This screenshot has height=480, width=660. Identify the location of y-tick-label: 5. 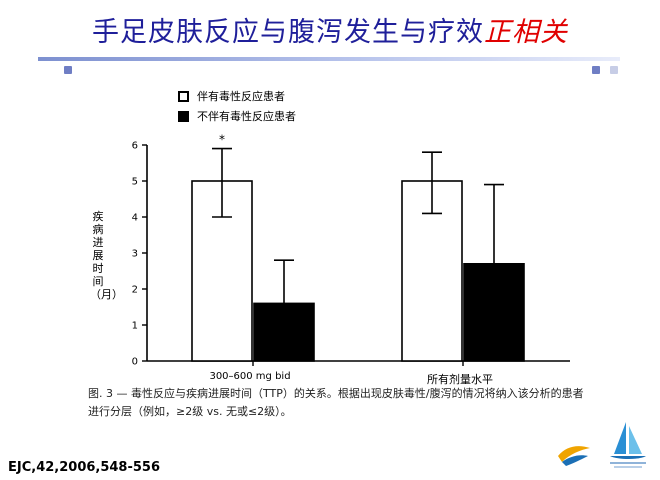
(135, 182).